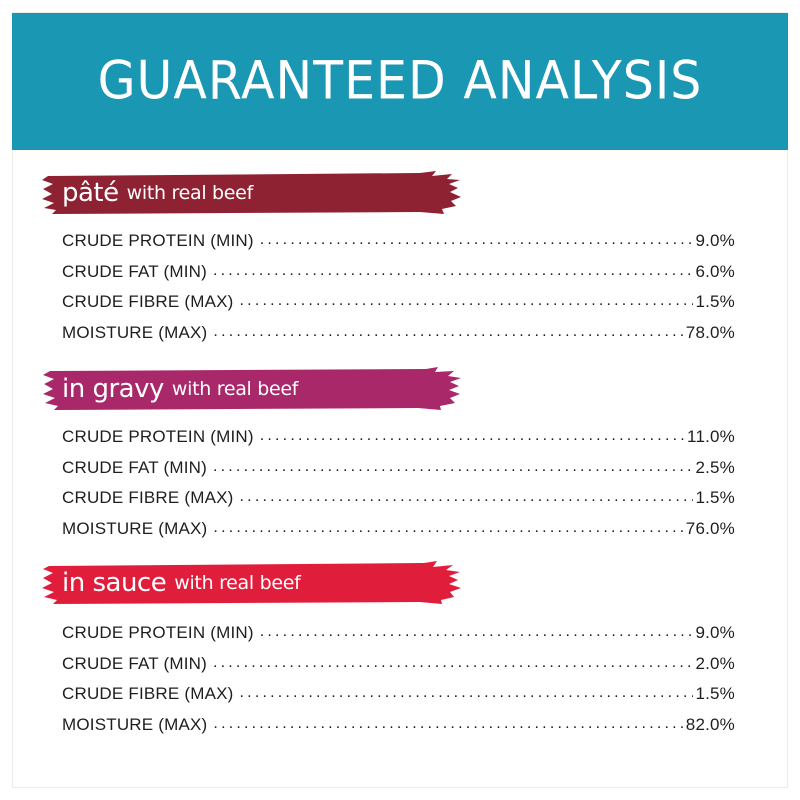 The image size is (800, 800). Describe the element at coordinates (114, 583) in the screenshot. I see `flavor-name: in sauce` at that location.